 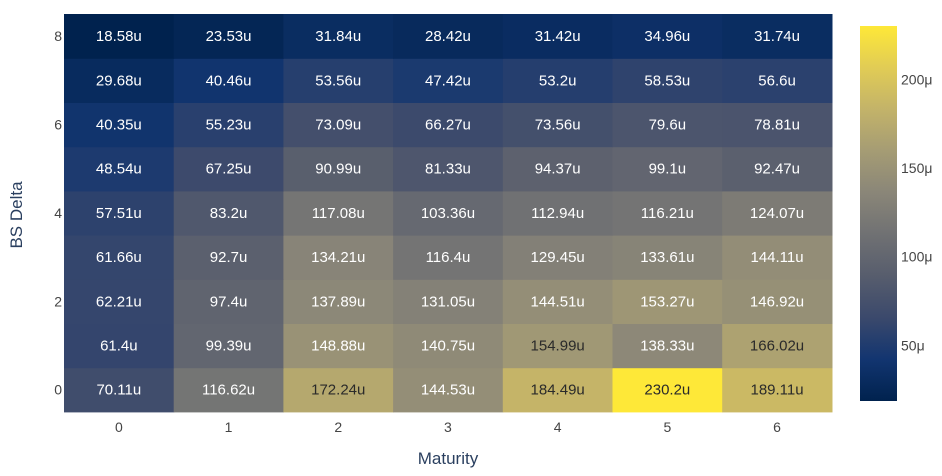 What do you see at coordinates (228, 390) in the screenshot?
I see `heatmap-cell-label: 116.62u` at bounding box center [228, 390].